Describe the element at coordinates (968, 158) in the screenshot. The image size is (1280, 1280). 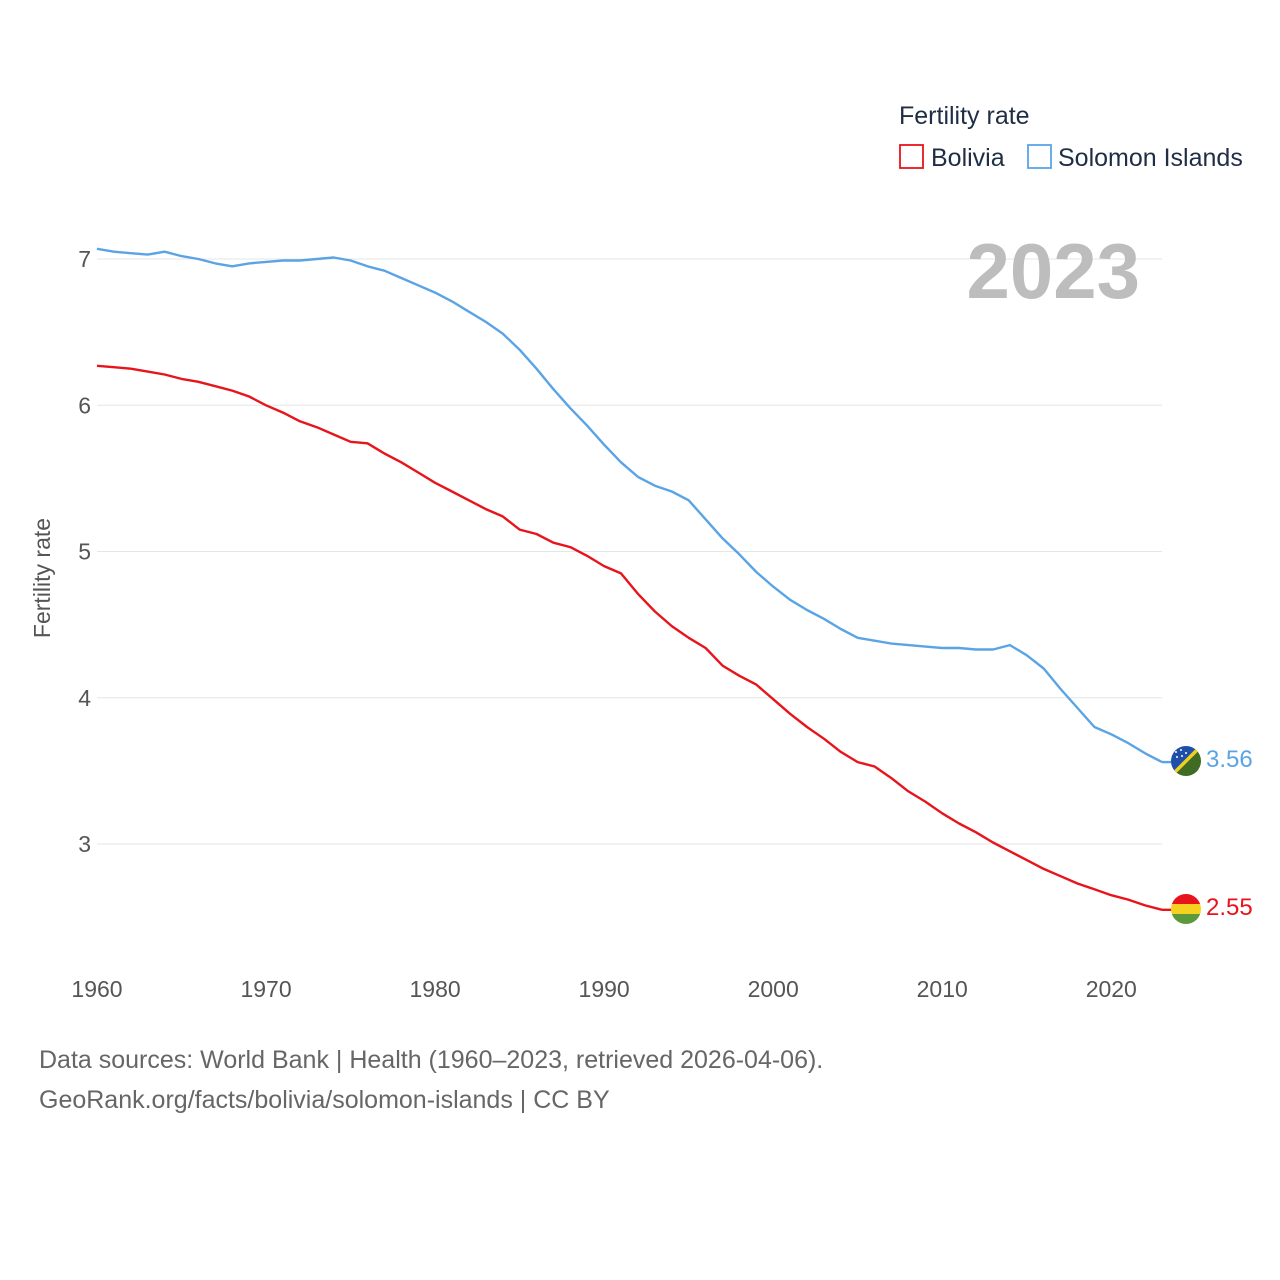
I see `legend-label-bolivia: Bolivia` at that location.